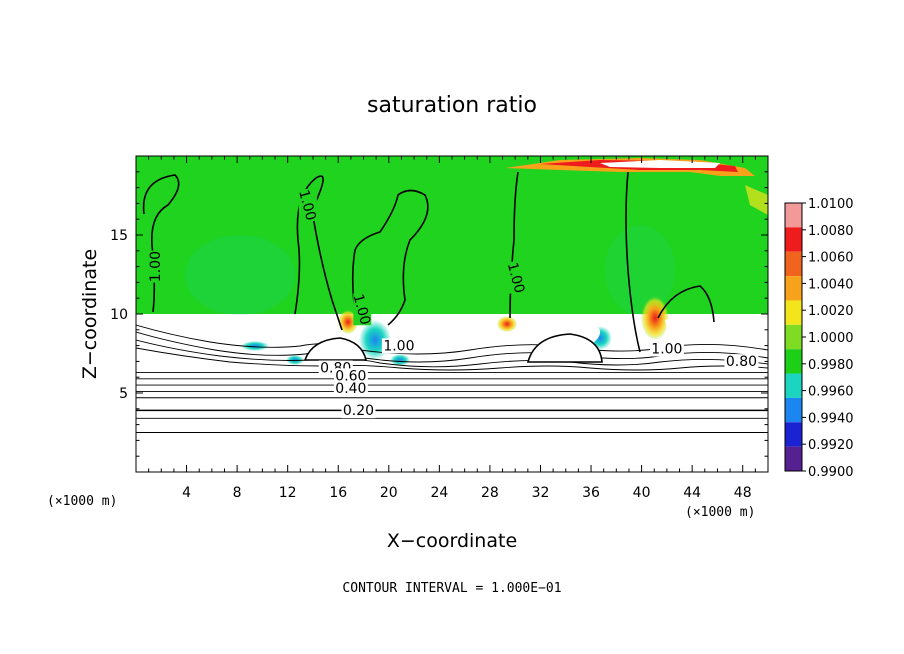 The height and width of the screenshot is (654, 904). Describe the element at coordinates (452, 402) in the screenshot. I see `flat-contours` at that location.